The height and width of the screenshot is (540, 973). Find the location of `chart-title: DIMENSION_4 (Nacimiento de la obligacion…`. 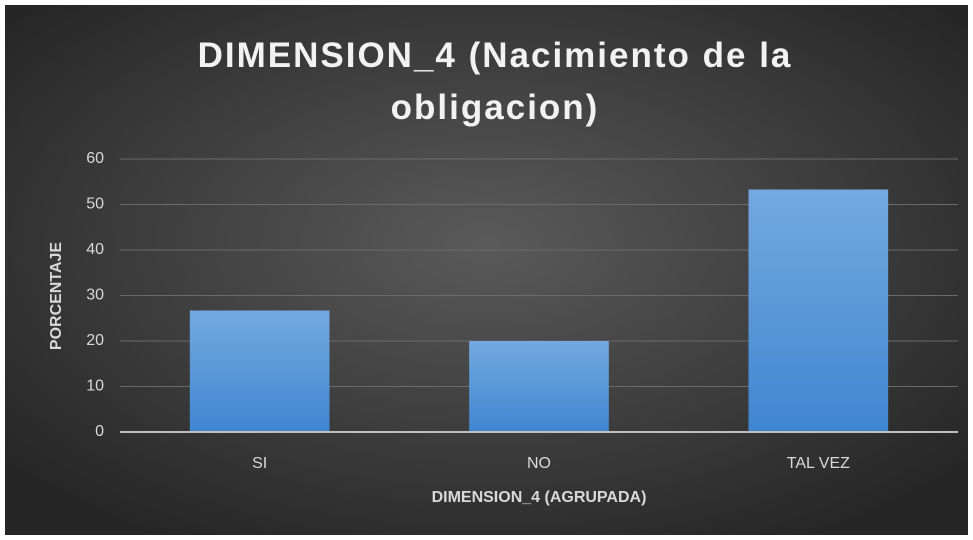

chart-title: DIMENSION_4 (Nacimiento de la obligacion… is located at coordinates (495, 81).